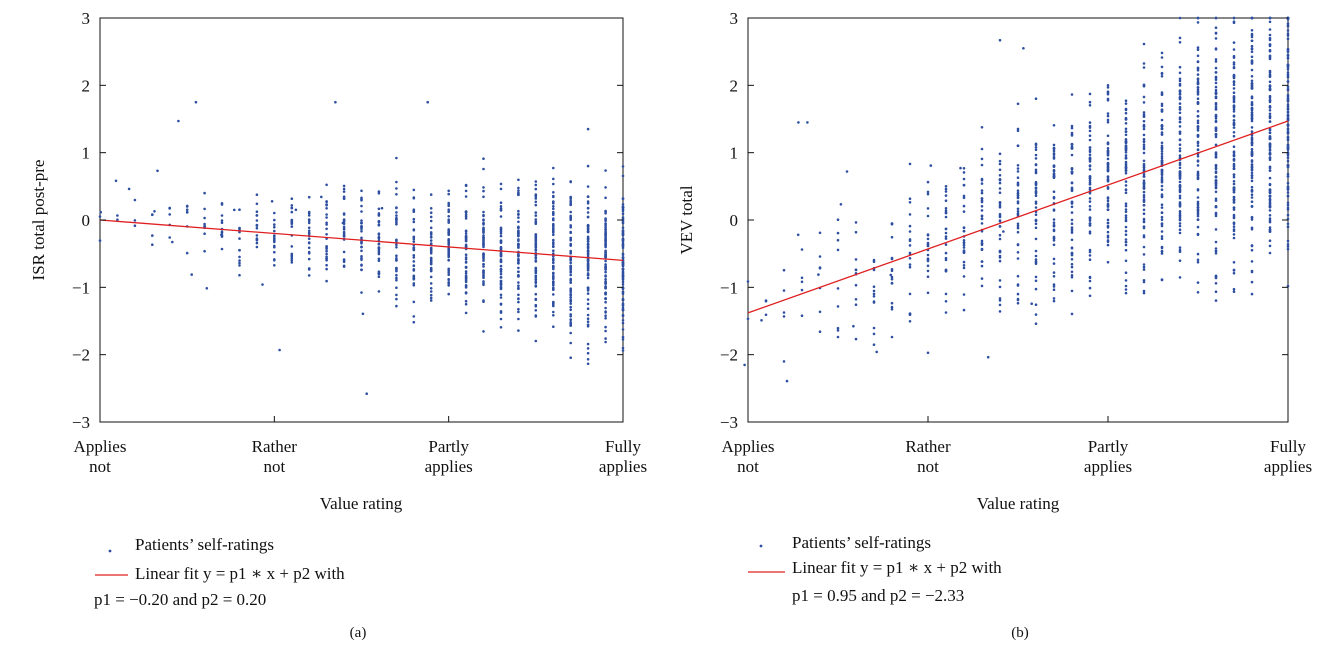  Describe the element at coordinates (748, 446) in the screenshot. I see `x-tick-label: Applies` at that location.